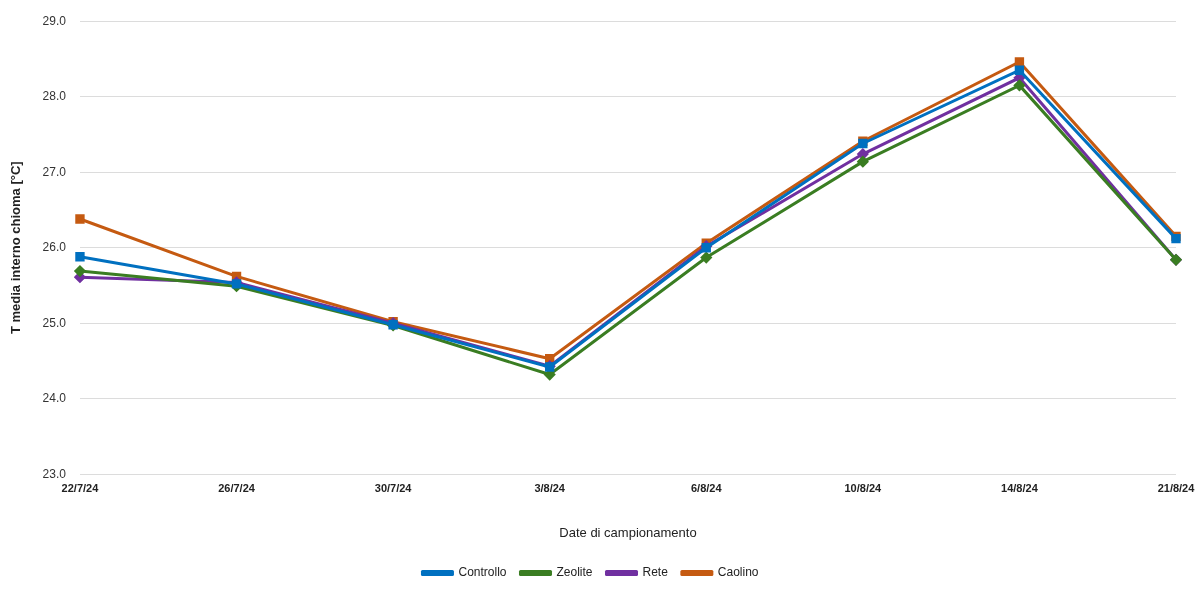 The height and width of the screenshot is (591, 1204). Describe the element at coordinates (237, 487) in the screenshot. I see `x-tick-label: 26/7/24` at that location.